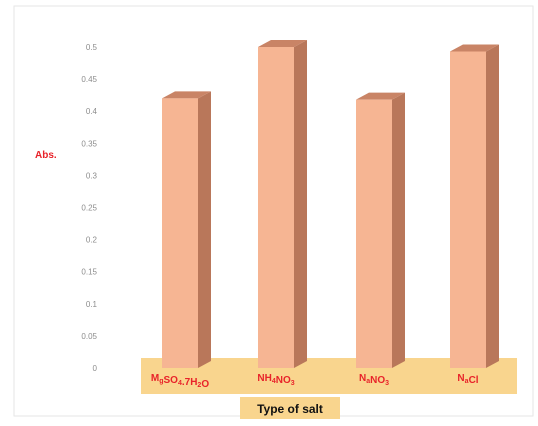 The image size is (538, 426). I want to click on y-tick-label: 0.45, so click(89, 79).